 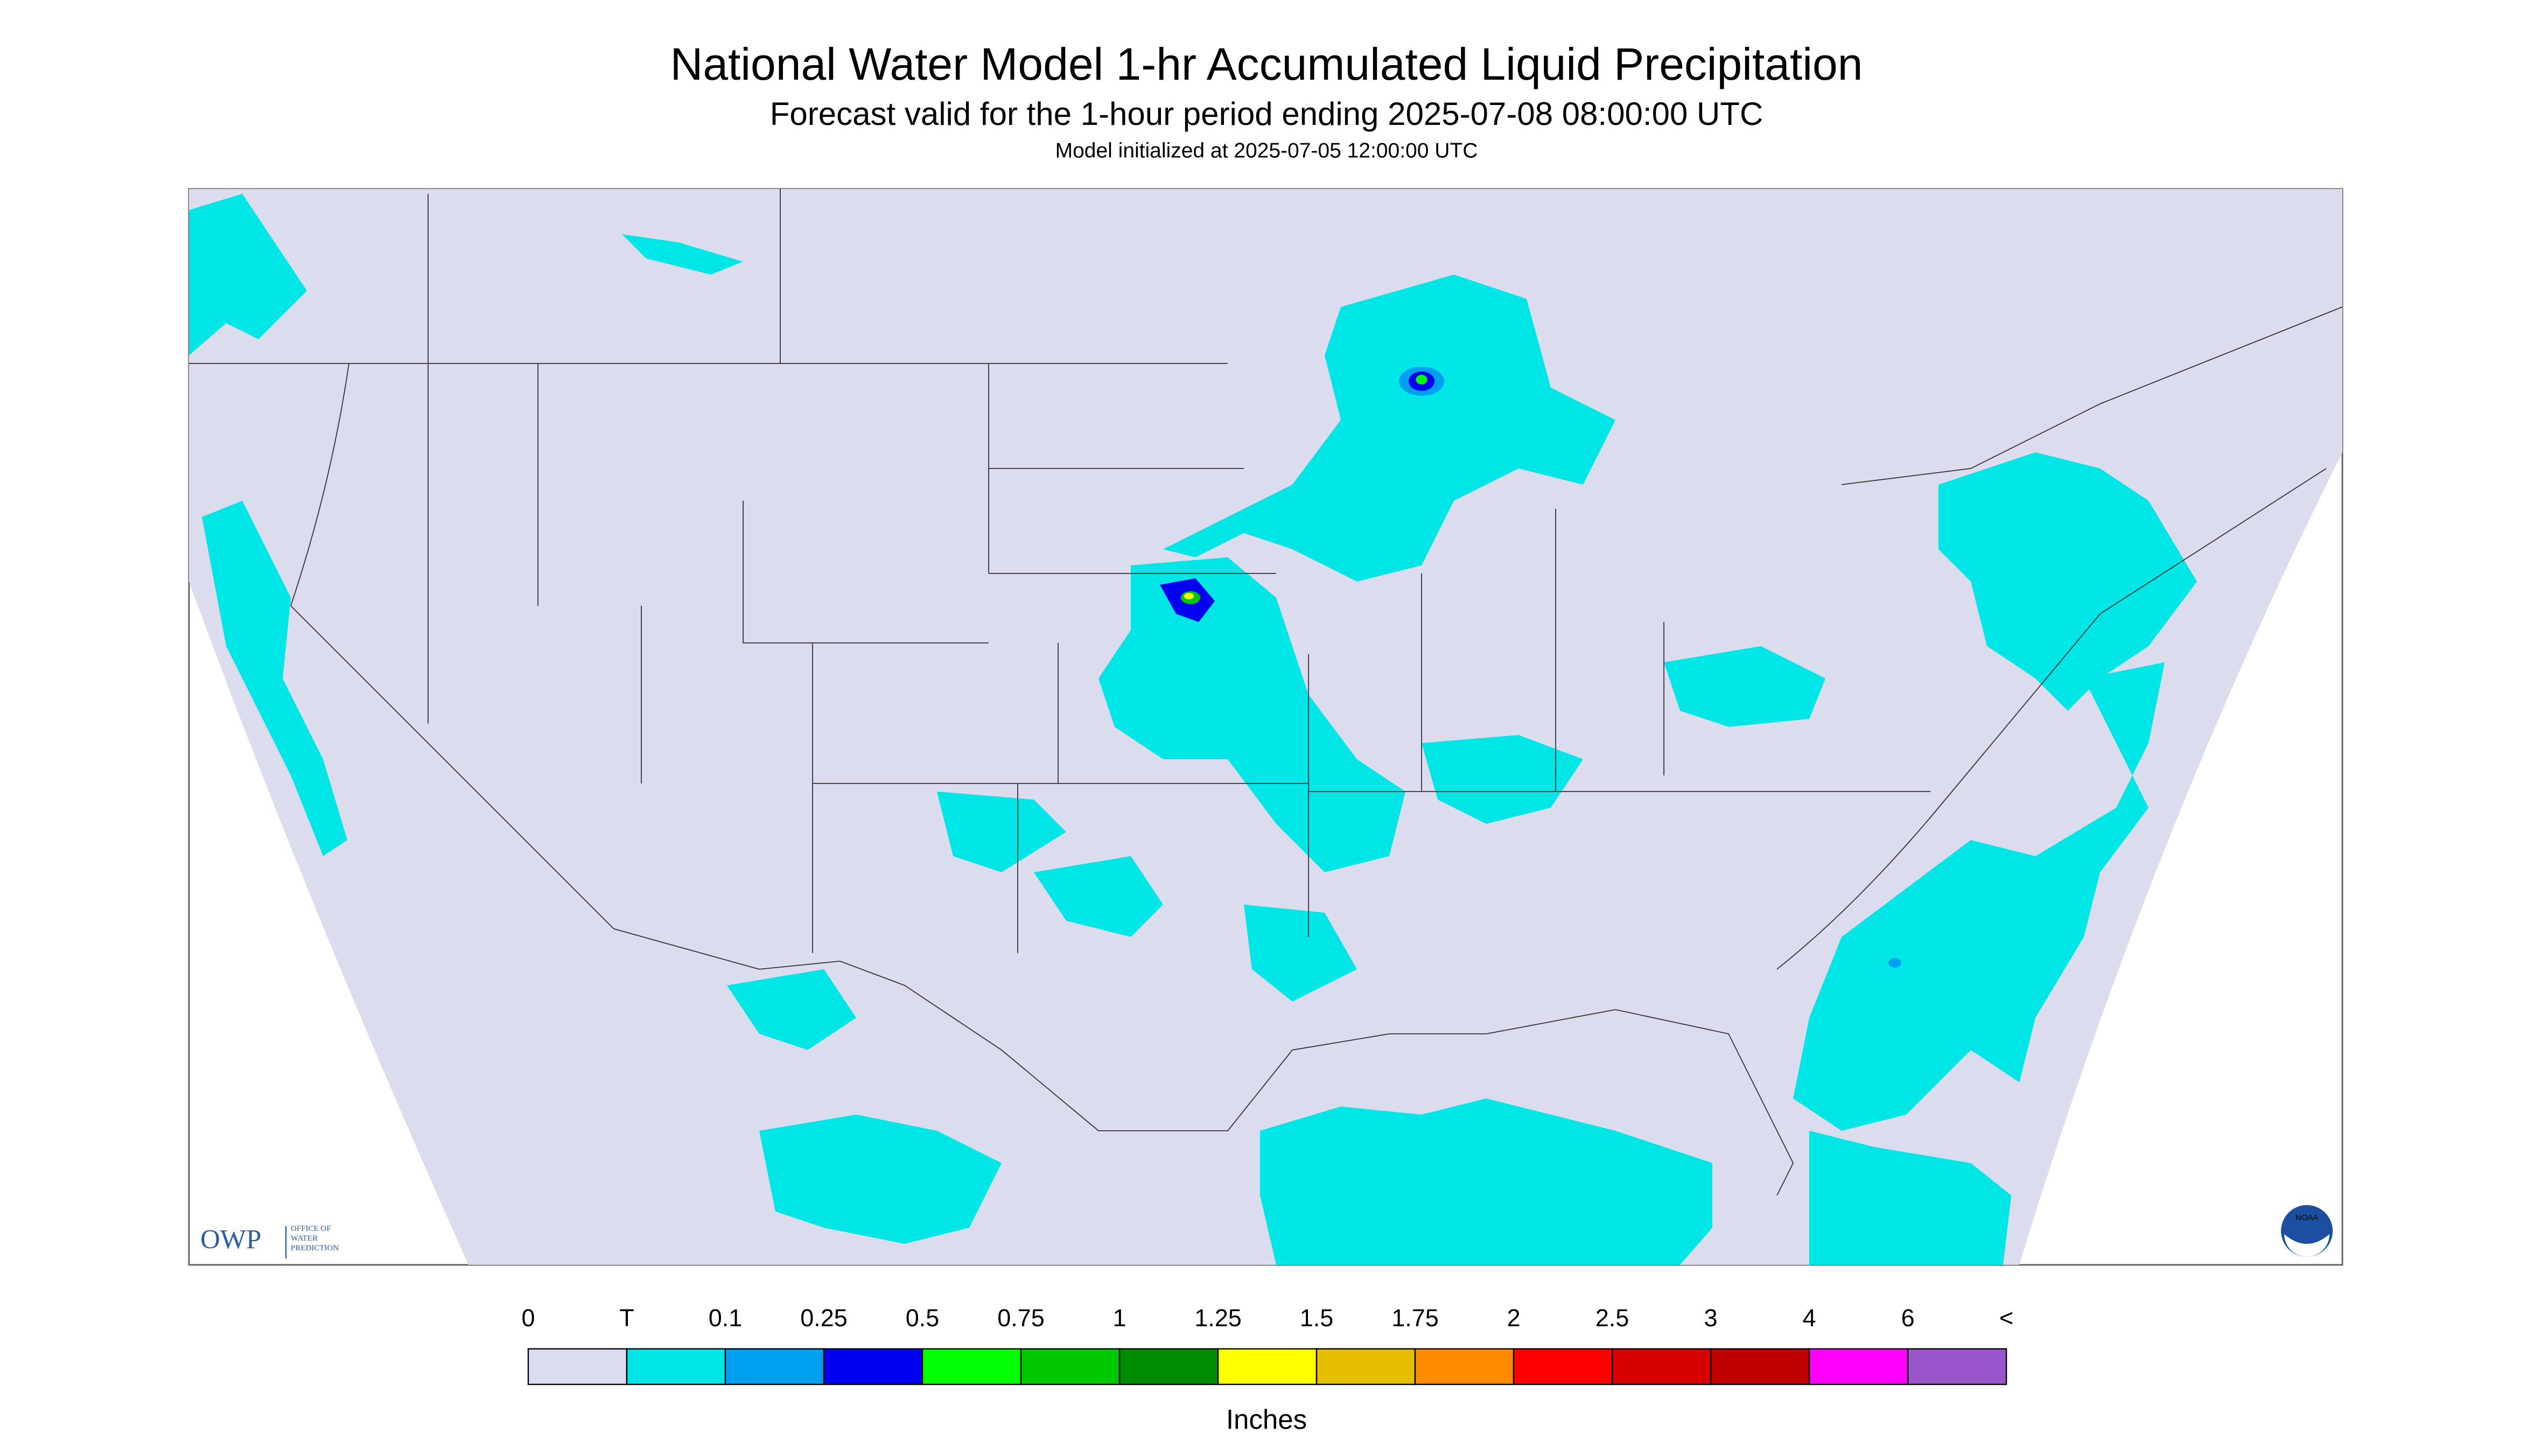 What do you see at coordinates (1908, 1318) in the screenshot?
I see `legend-label: 6` at bounding box center [1908, 1318].